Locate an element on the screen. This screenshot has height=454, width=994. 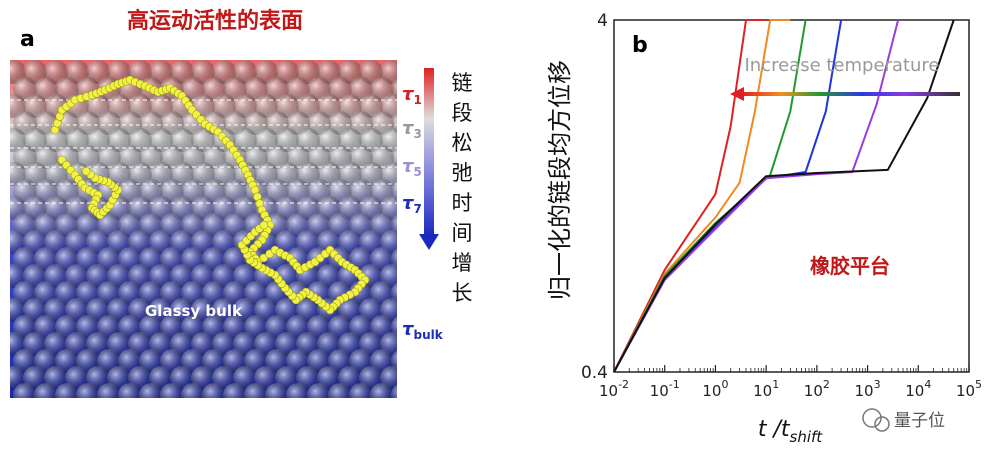
x-axis-label: t /tshift is located at coordinates (790, 431).